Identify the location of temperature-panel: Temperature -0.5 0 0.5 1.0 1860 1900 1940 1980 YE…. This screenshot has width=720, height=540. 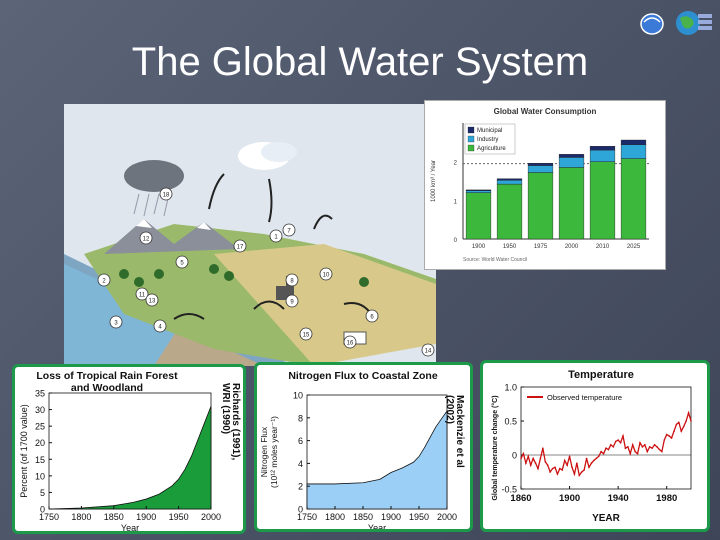
(595, 446).